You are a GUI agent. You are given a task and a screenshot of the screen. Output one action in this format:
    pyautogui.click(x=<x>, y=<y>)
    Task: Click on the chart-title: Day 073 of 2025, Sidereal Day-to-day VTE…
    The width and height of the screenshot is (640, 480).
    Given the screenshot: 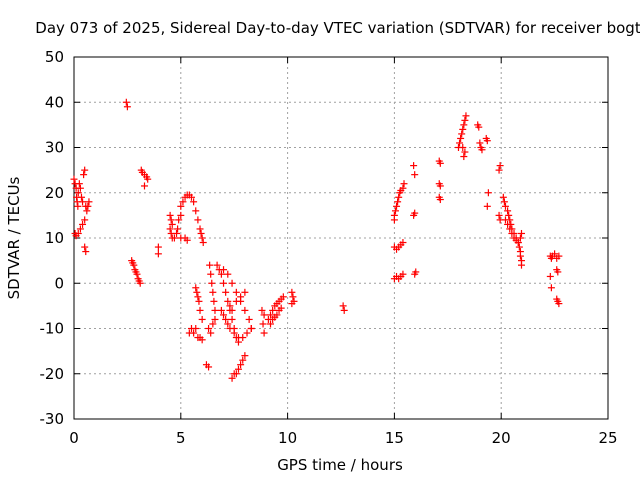 What is the action you would take?
    pyautogui.click(x=337, y=28)
    